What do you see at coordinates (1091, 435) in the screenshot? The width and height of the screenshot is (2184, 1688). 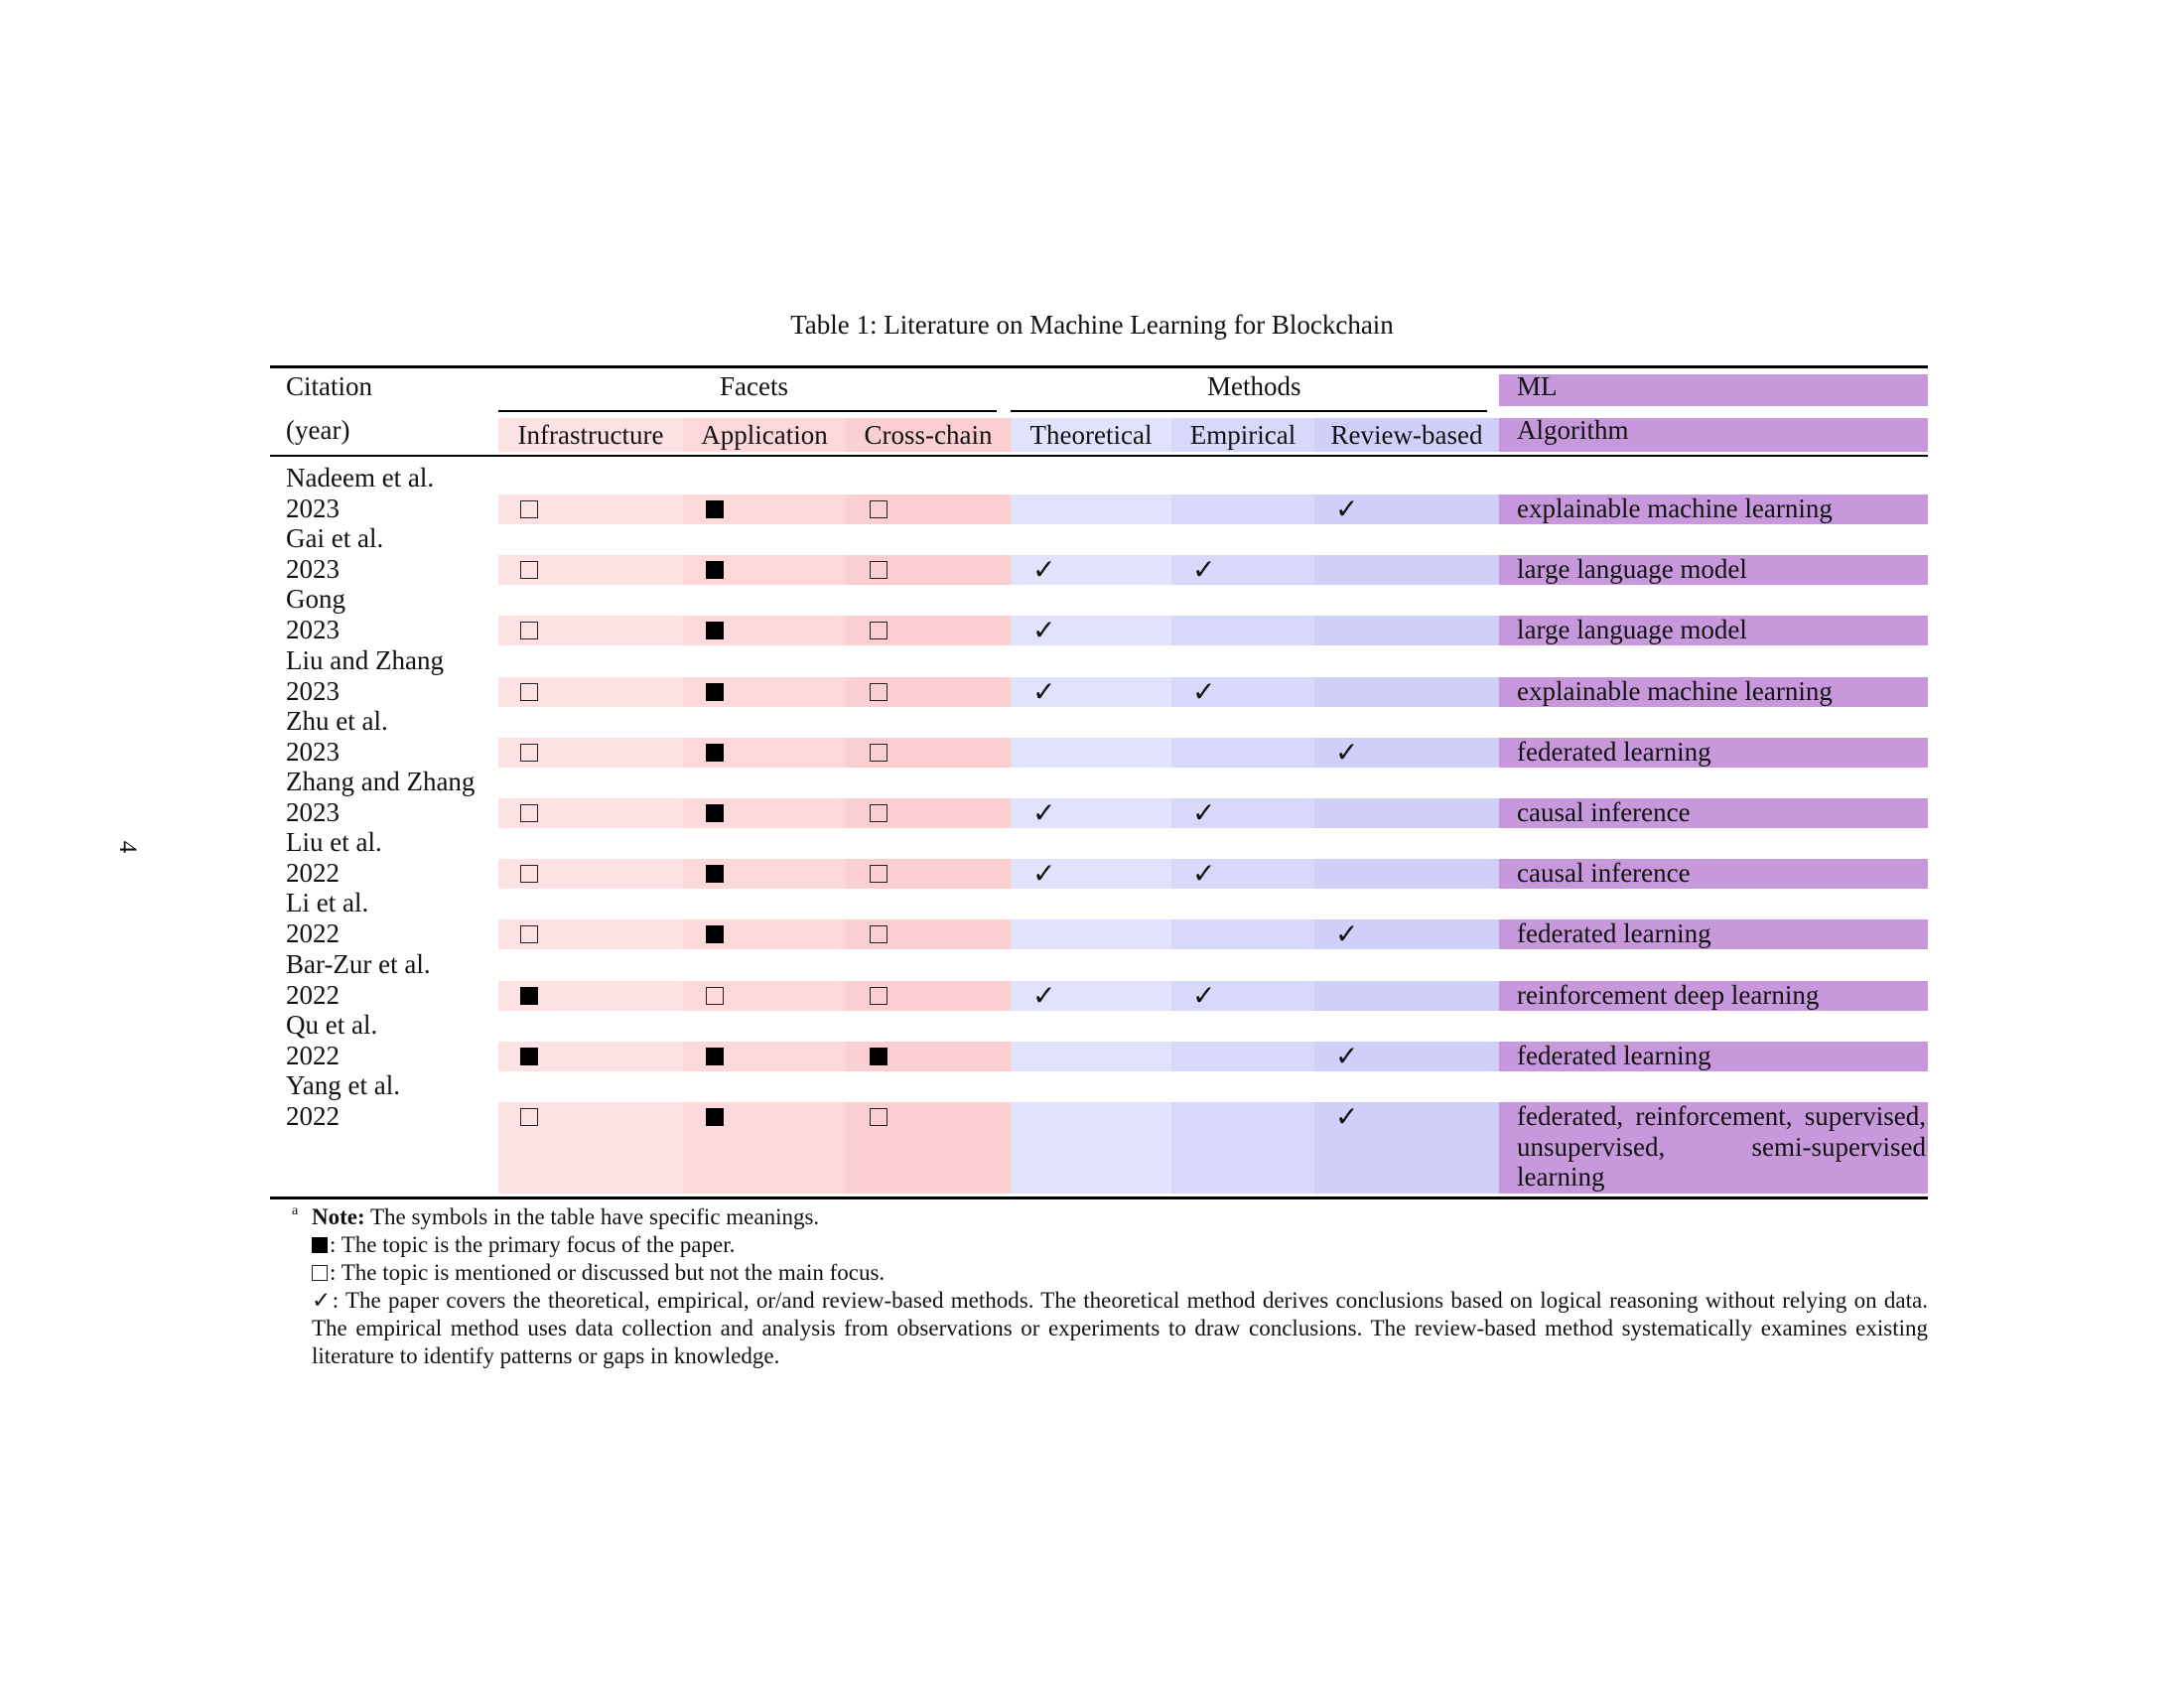 I see `header-theoretical: Theoretical` at bounding box center [1091, 435].